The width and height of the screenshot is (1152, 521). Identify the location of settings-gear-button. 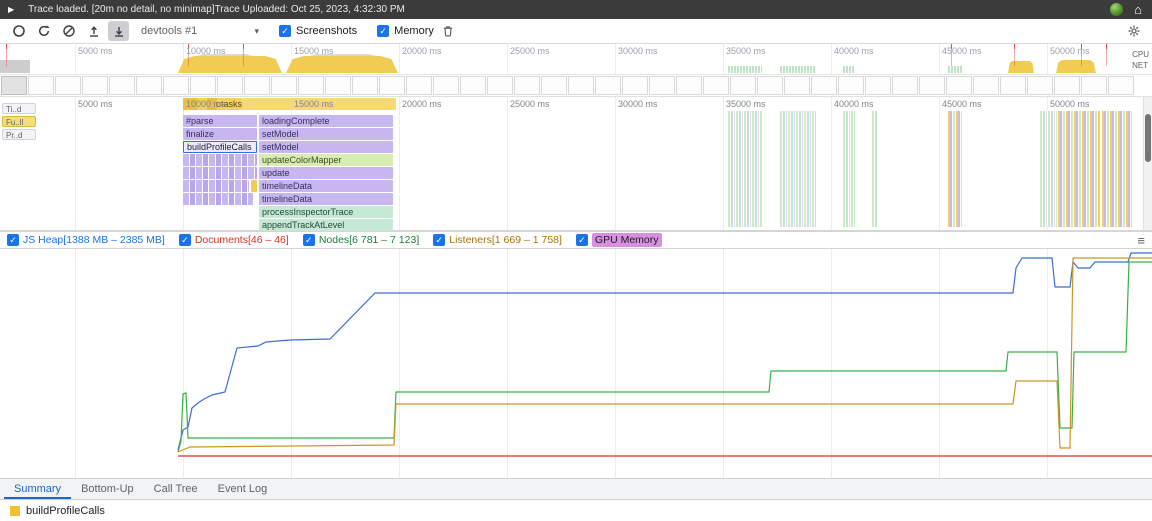
(1133, 31).